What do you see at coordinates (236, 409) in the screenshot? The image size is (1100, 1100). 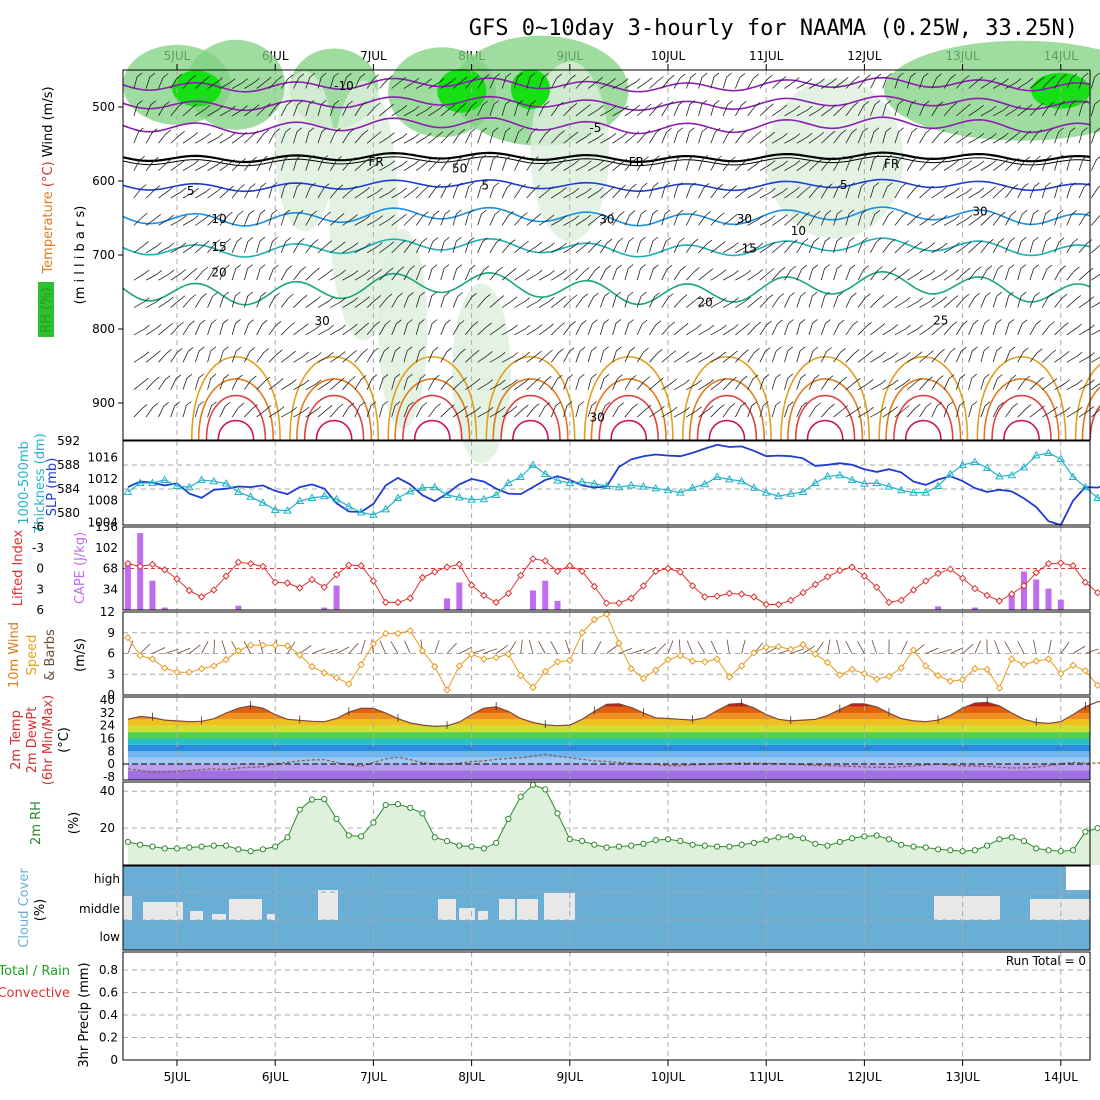 I see `temperature-contour` at bounding box center [236, 409].